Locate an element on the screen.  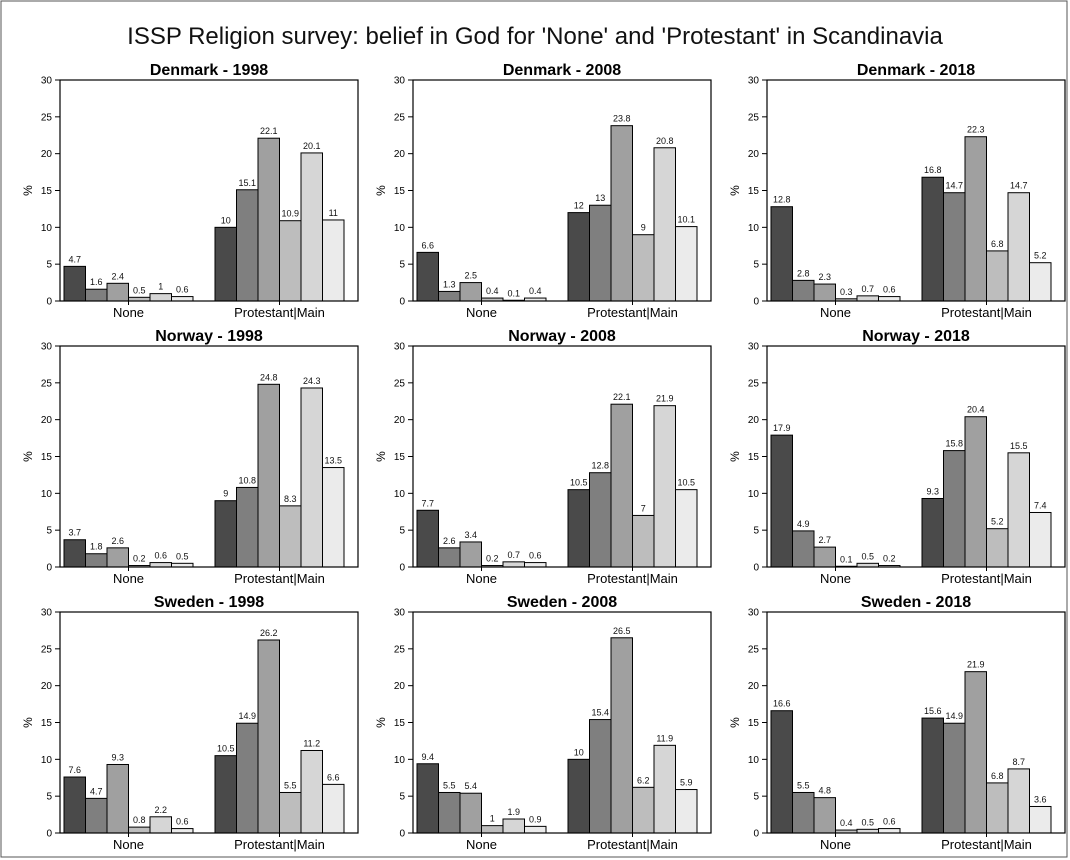
panel-title: Sweden - 1998 is located at coordinates (209, 602).